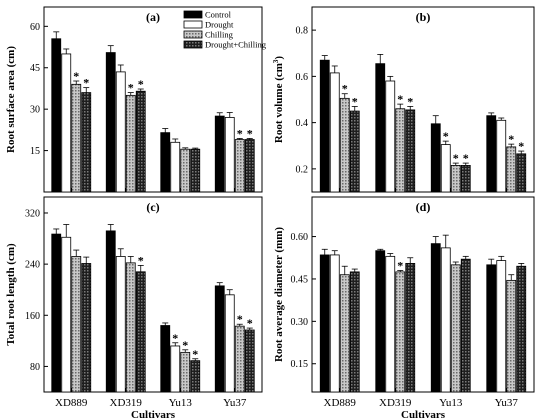  I want to click on y-tick-label: 0.6, so click(302, 77).